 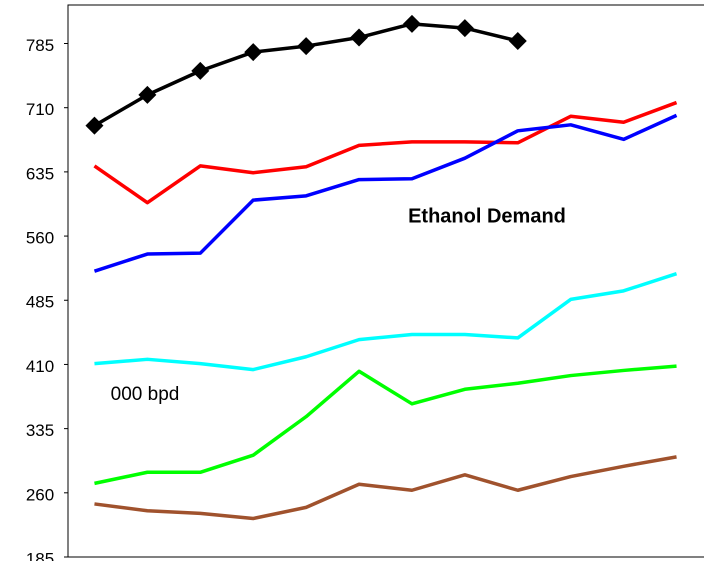 What do you see at coordinates (40, 494) in the screenshot?
I see `y-tick-label: 260` at bounding box center [40, 494].